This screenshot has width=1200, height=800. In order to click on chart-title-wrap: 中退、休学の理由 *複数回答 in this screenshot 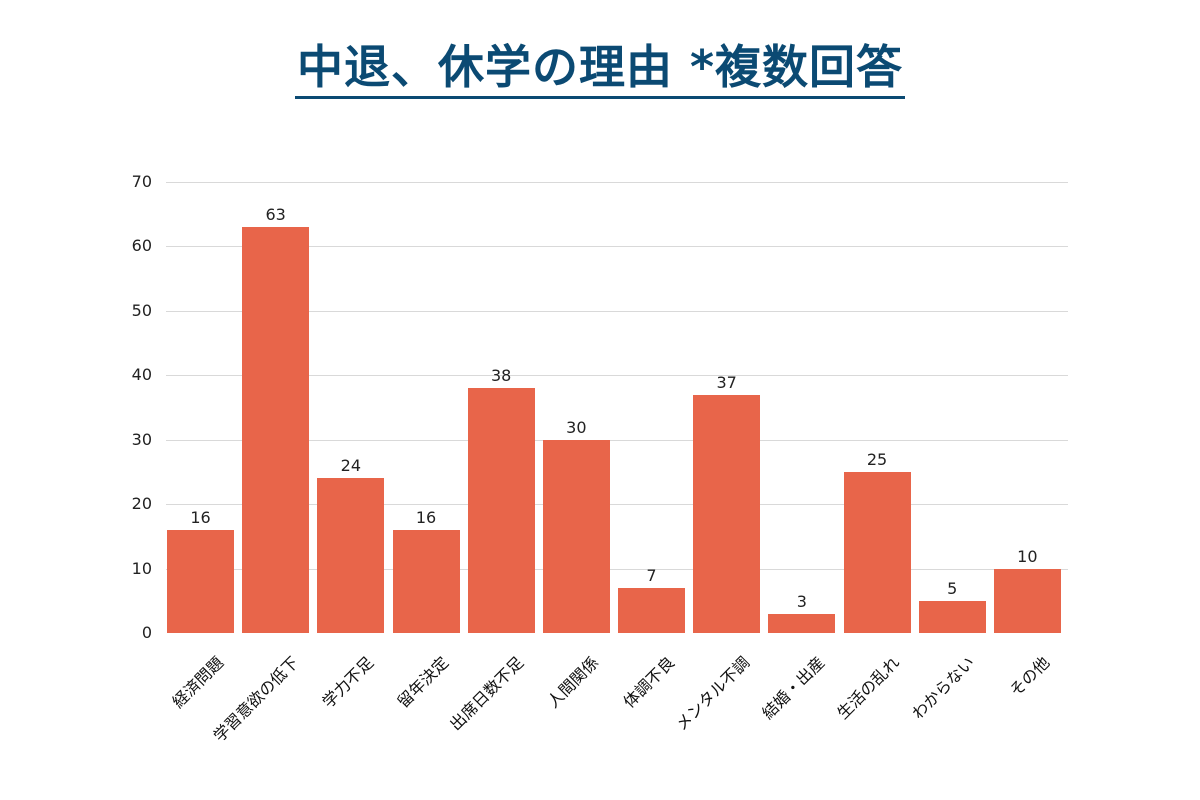, I will do `click(600, 68)`.